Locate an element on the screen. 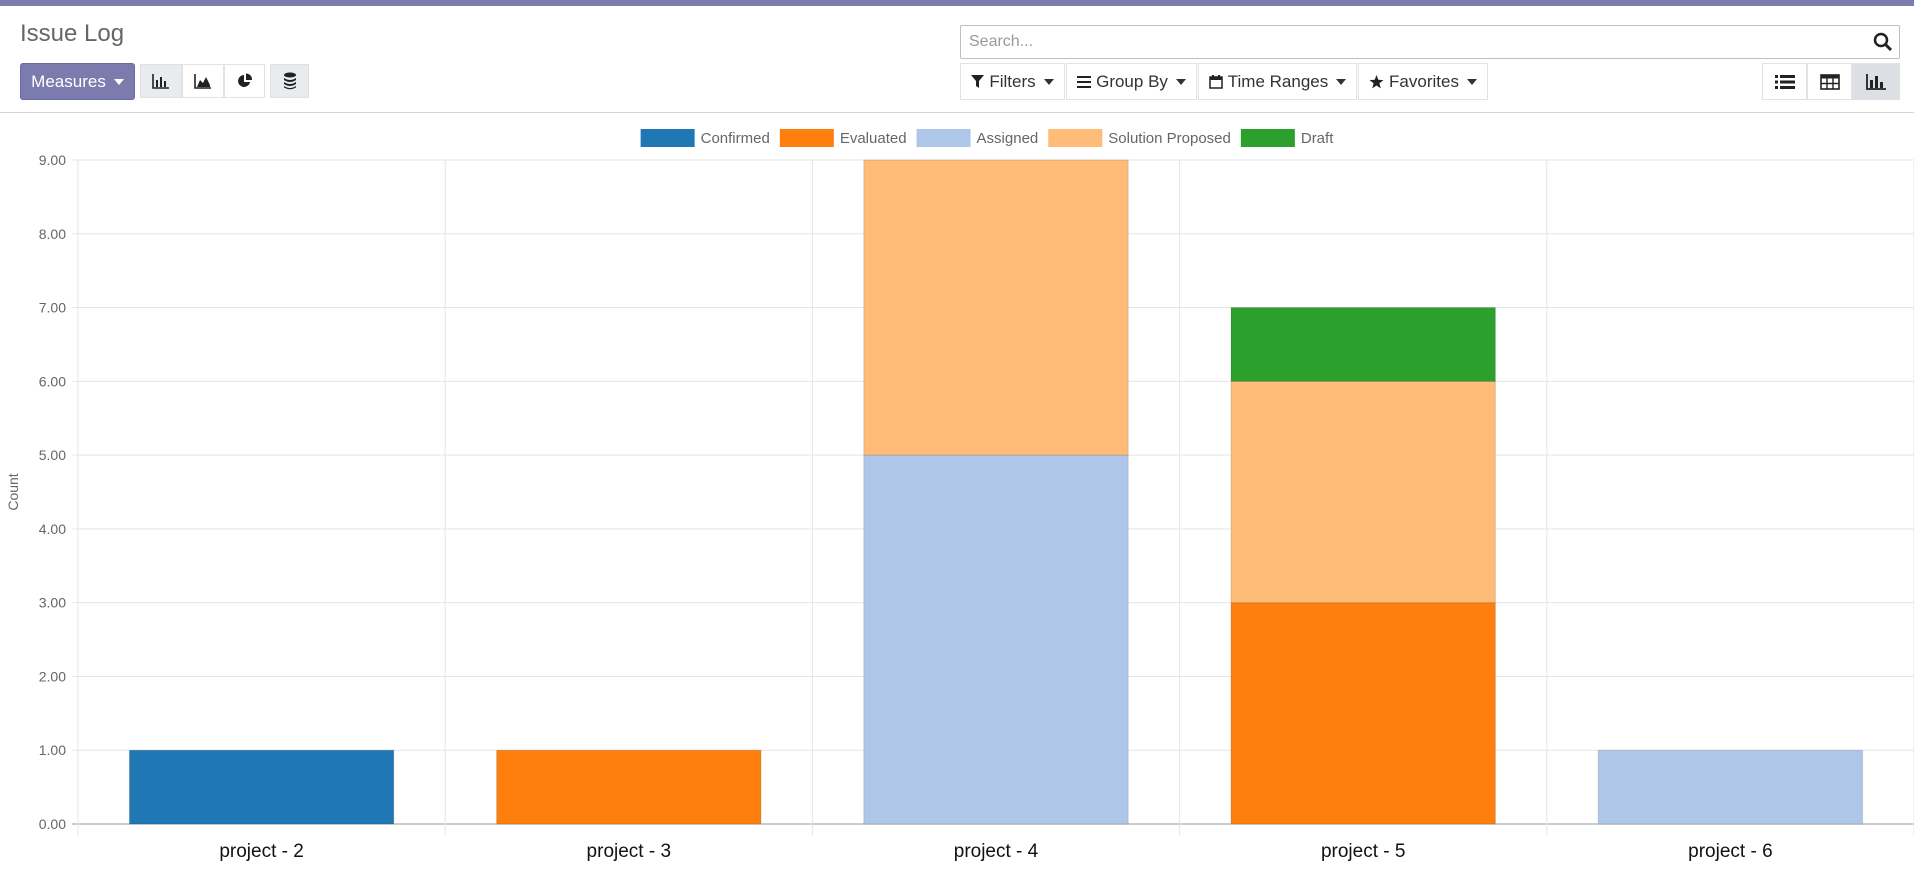 The width and height of the screenshot is (1914, 893). legend-label: Assigned is located at coordinates (1008, 138).